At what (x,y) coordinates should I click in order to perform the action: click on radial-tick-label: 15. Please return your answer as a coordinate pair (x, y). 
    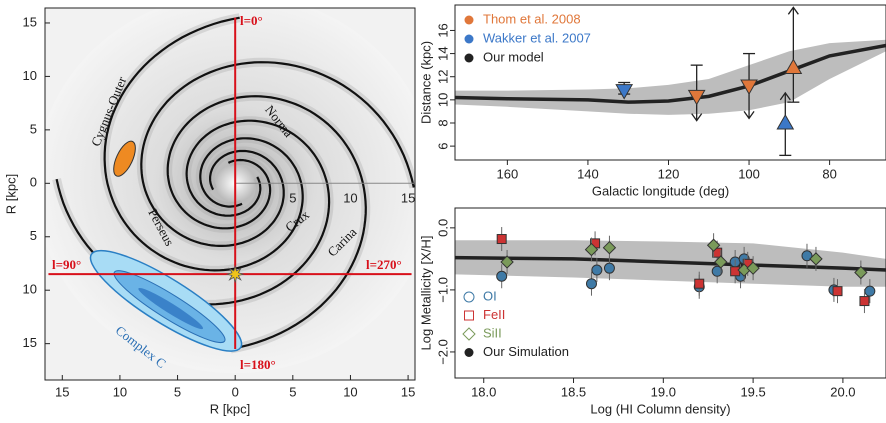
    Looking at the image, I should click on (408, 198).